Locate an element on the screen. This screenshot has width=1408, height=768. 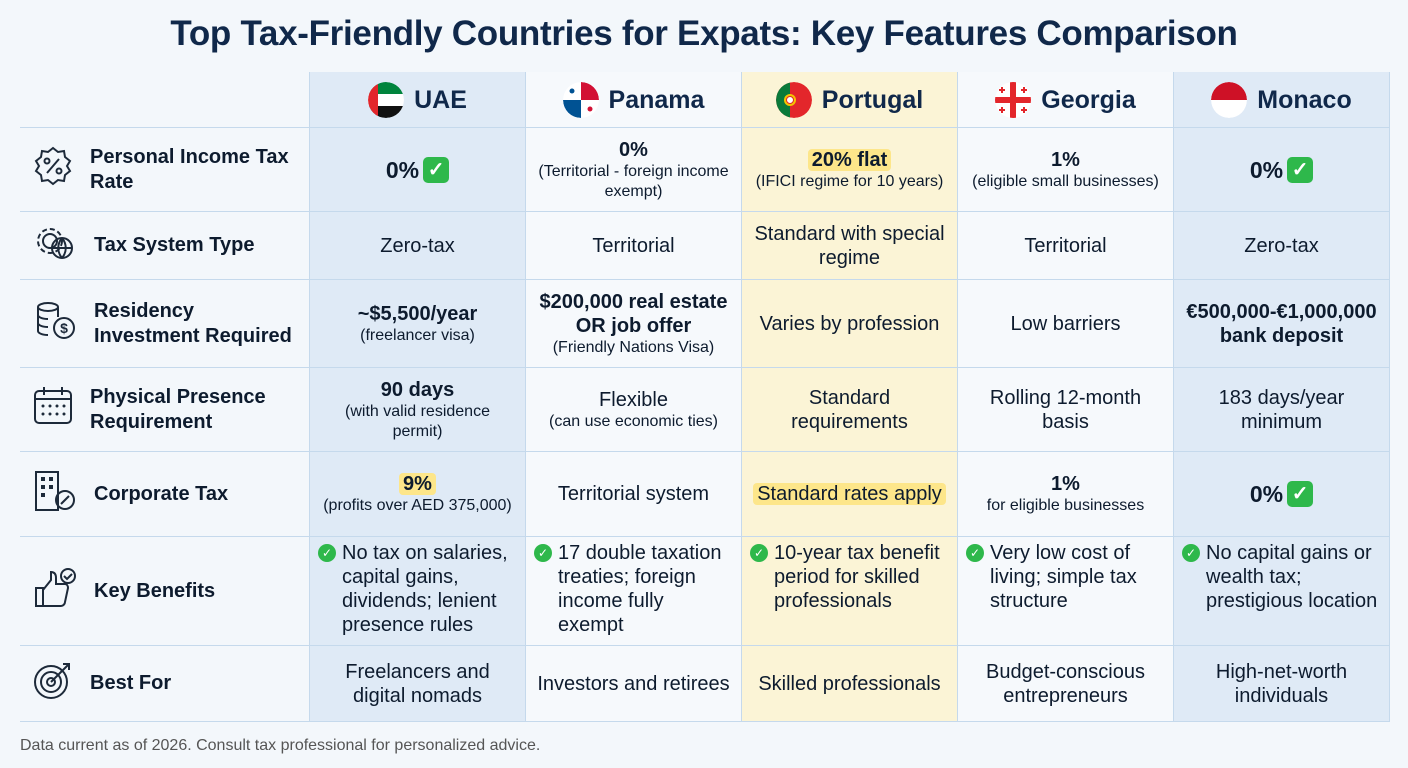
country-name: Portugal is located at coordinates (872, 99).